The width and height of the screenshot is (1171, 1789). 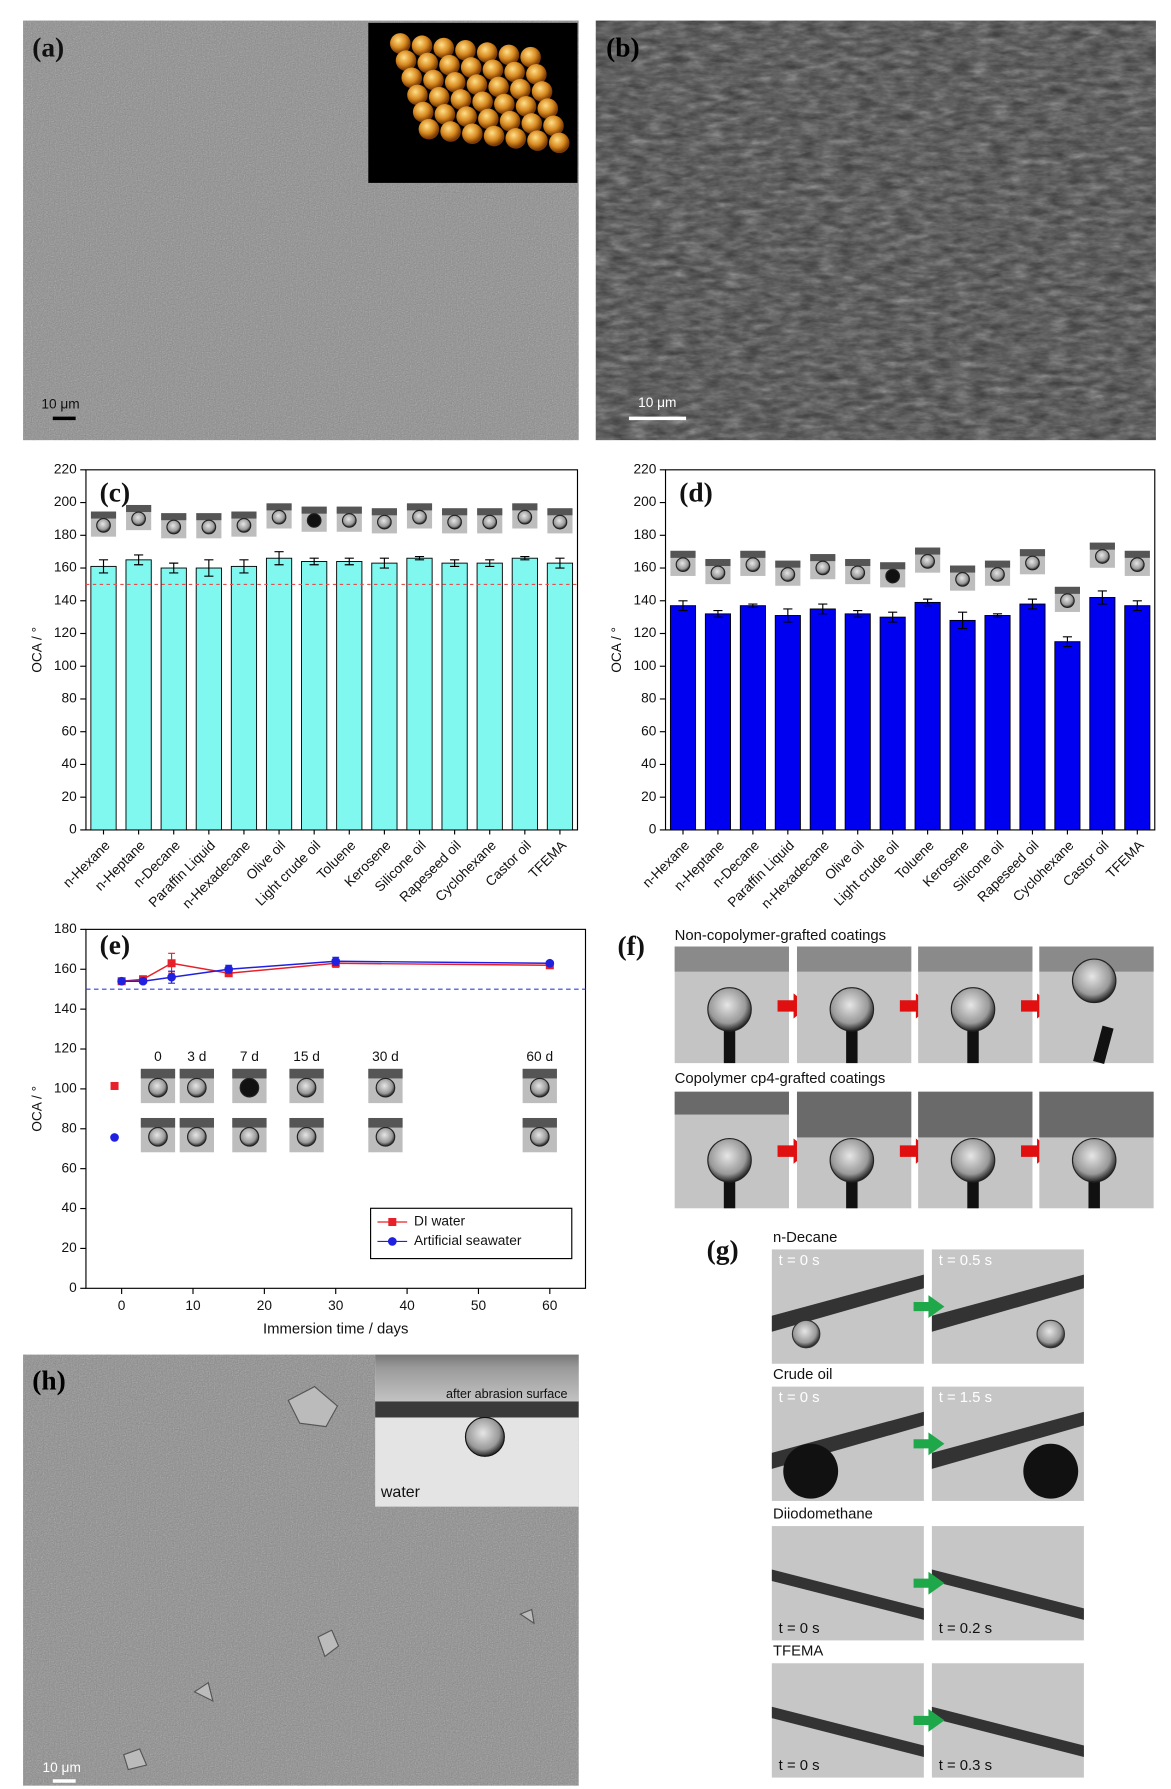 What do you see at coordinates (70, 763) in the screenshot?
I see `y-tick-label: 40` at bounding box center [70, 763].